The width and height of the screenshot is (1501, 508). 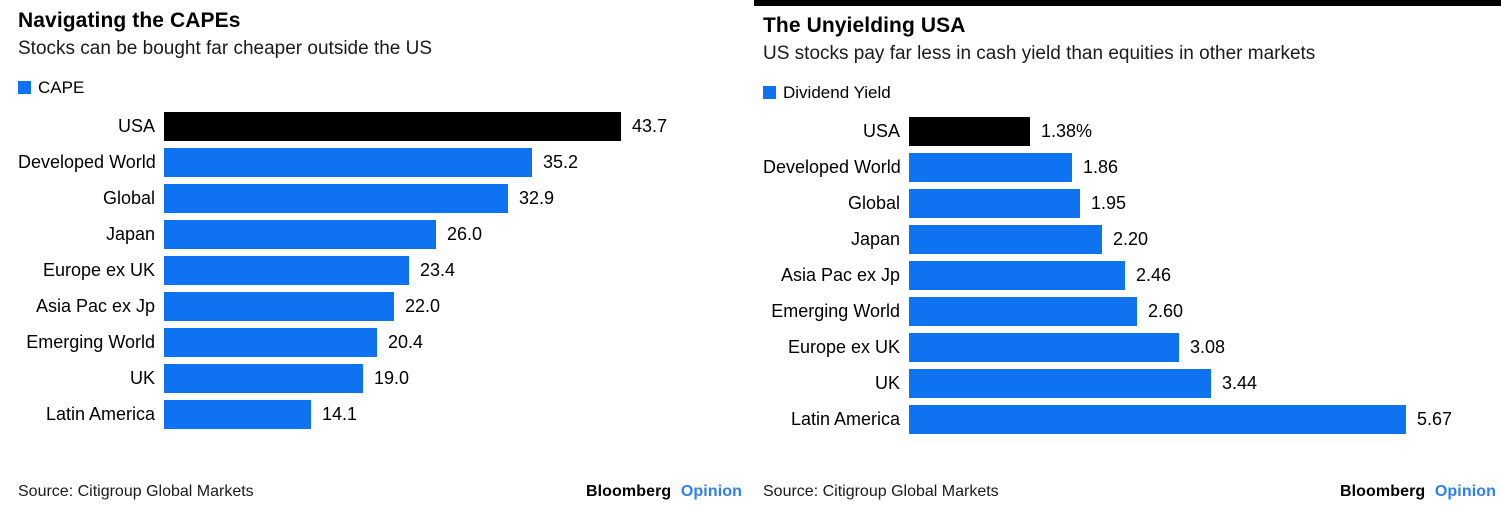 I want to click on top-rule, so click(x=1127, y=3).